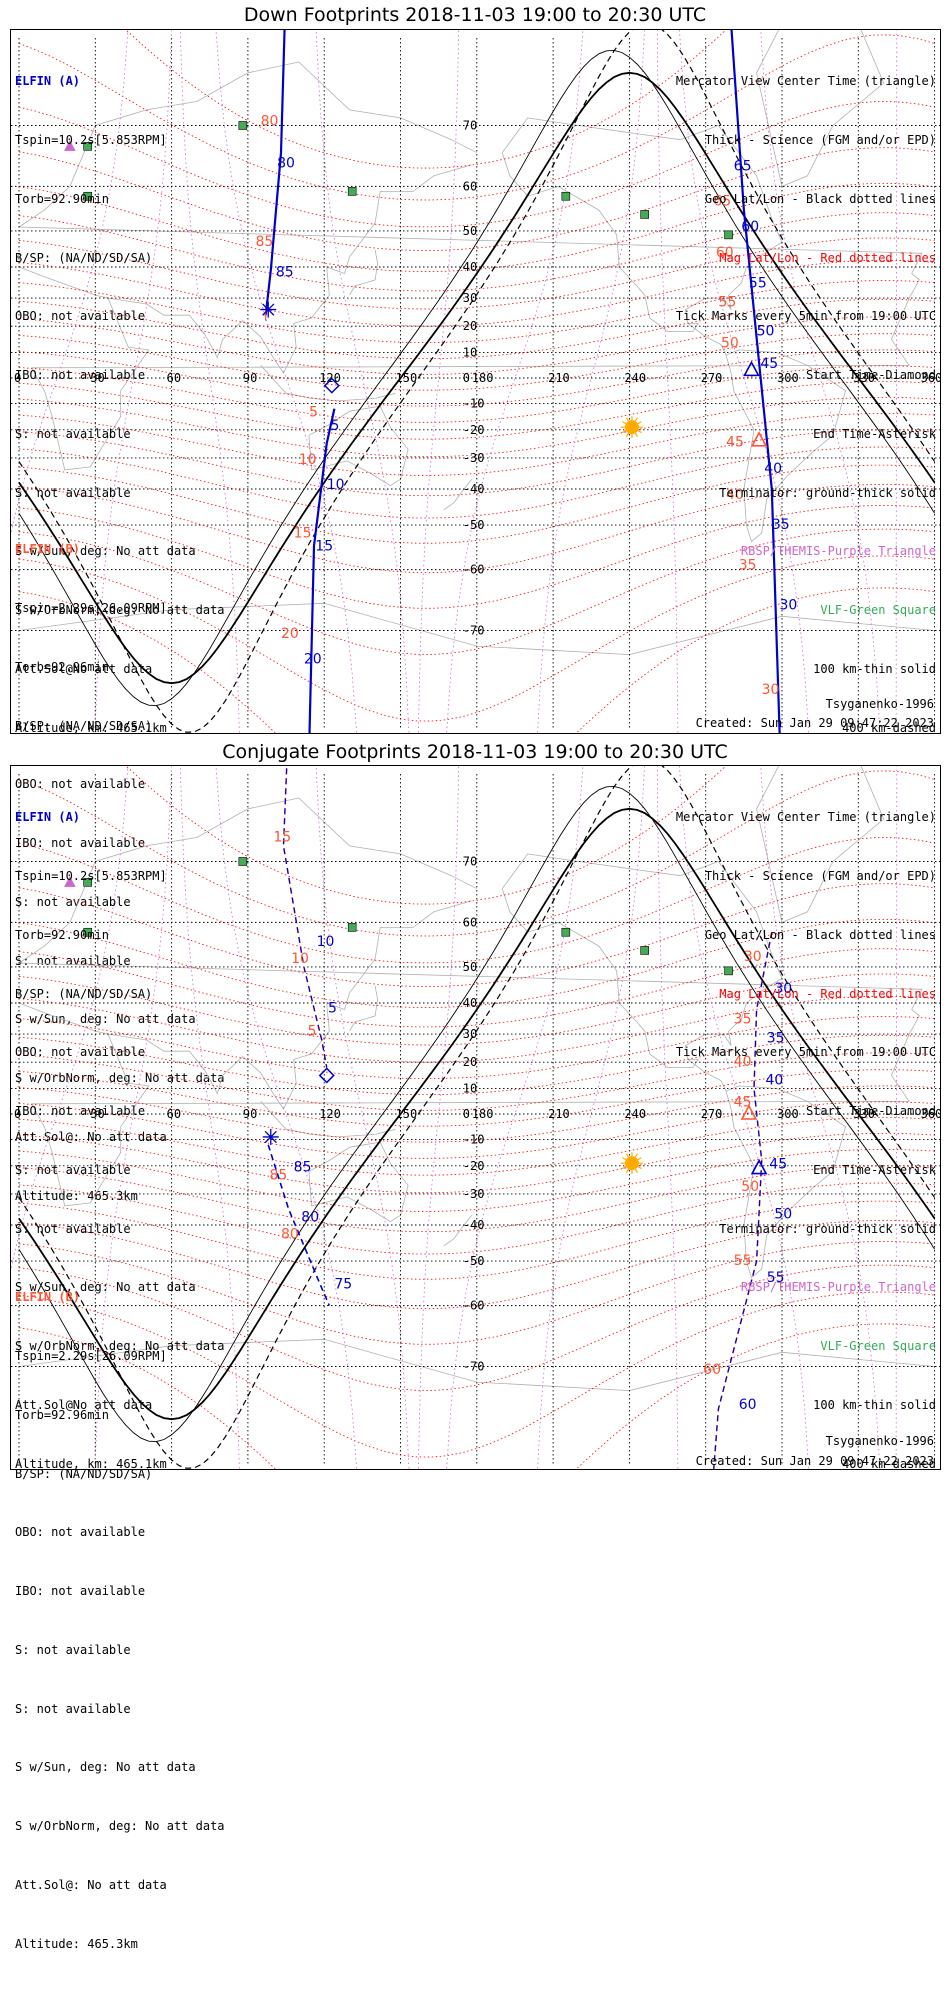  Describe the element at coordinates (470, 352) in the screenshot. I see `lat-tick-label: 10` at that location.